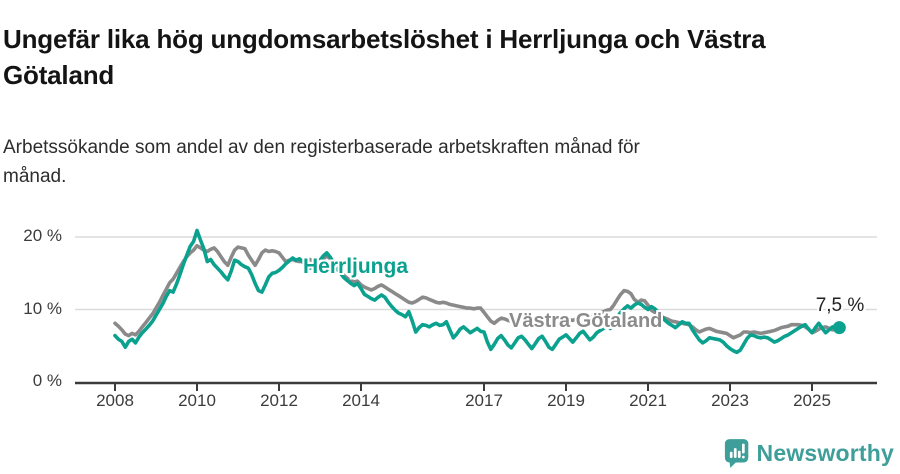  I want to click on y-tick-label: 20 %, so click(42, 235).